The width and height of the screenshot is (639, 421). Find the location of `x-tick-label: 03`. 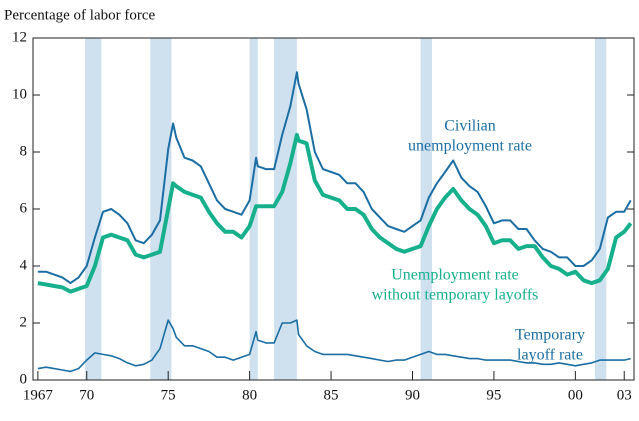

x-tick-label: 03 is located at coordinates (624, 395).